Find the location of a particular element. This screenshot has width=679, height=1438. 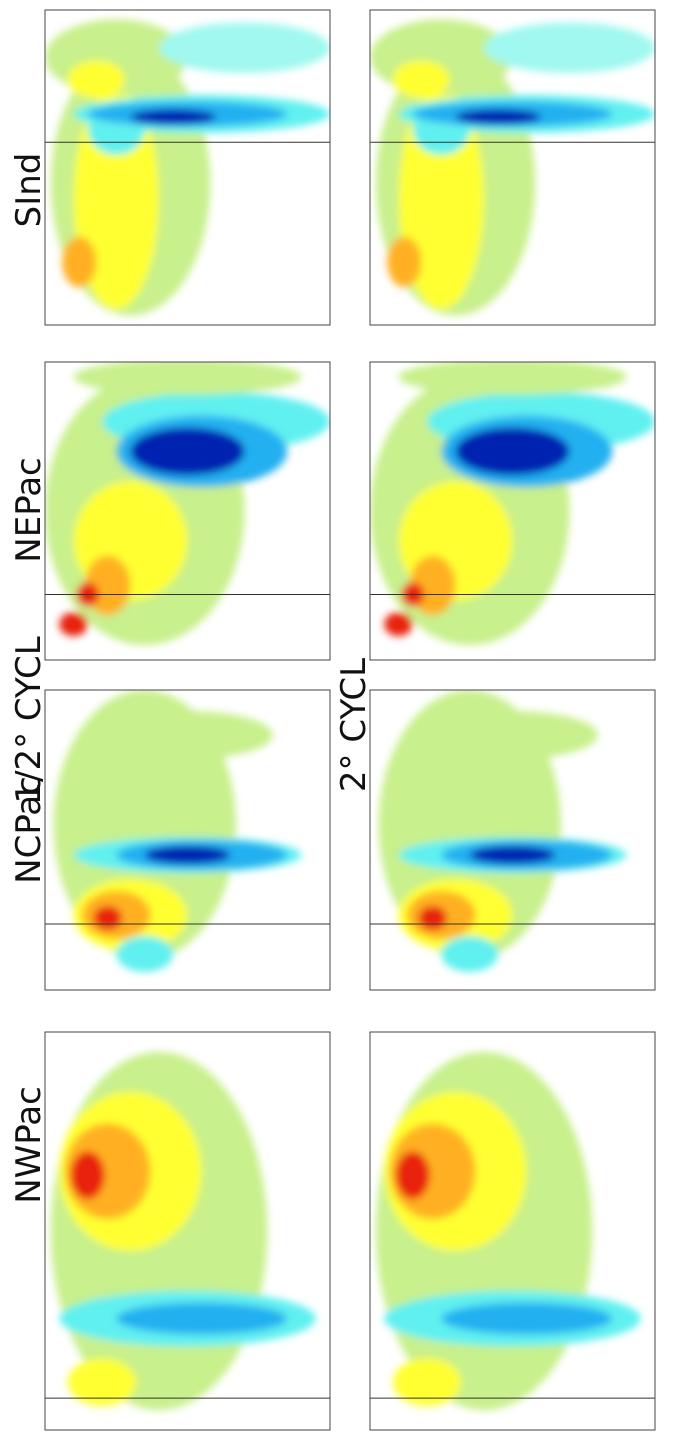

region-label: NCPac is located at coordinates (29, 830).